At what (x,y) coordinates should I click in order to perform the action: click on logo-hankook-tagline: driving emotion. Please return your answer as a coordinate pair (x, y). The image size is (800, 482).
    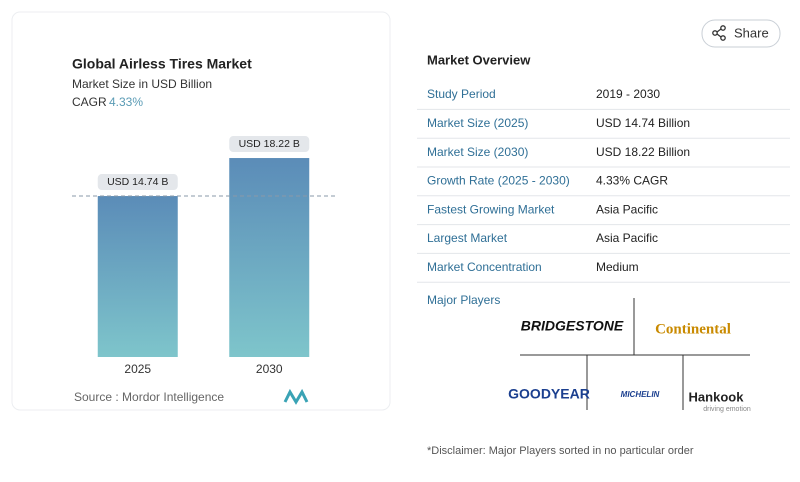
    Looking at the image, I should click on (727, 409).